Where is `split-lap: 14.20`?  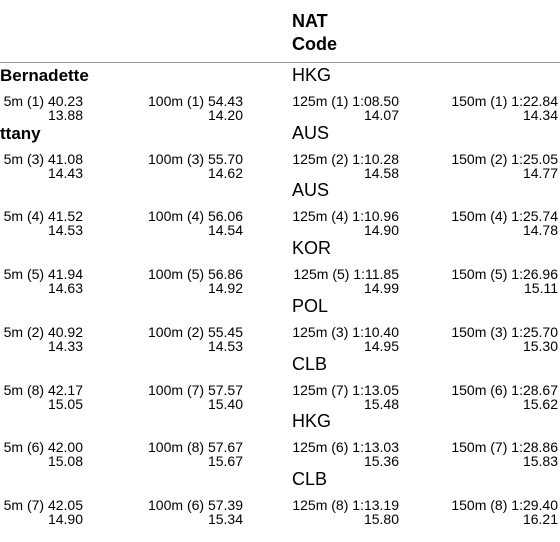
split-lap: 14.20 is located at coordinates (225, 115).